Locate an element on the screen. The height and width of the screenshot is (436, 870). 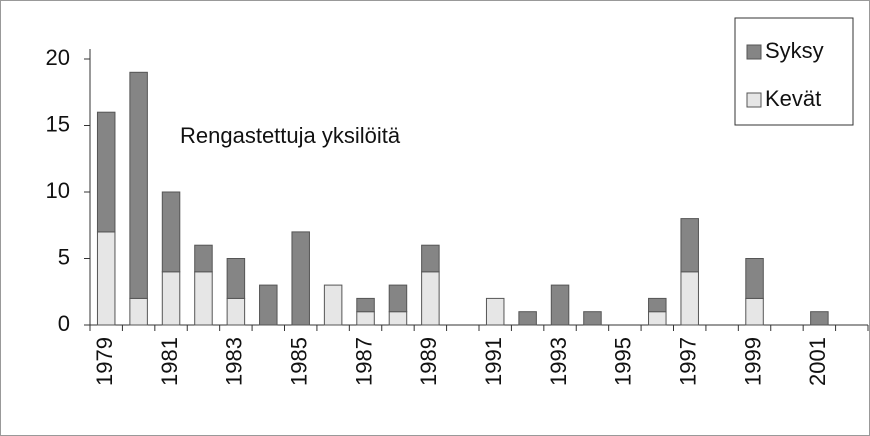
annotation: Rengastettuja yksilöitä is located at coordinates (290, 135).